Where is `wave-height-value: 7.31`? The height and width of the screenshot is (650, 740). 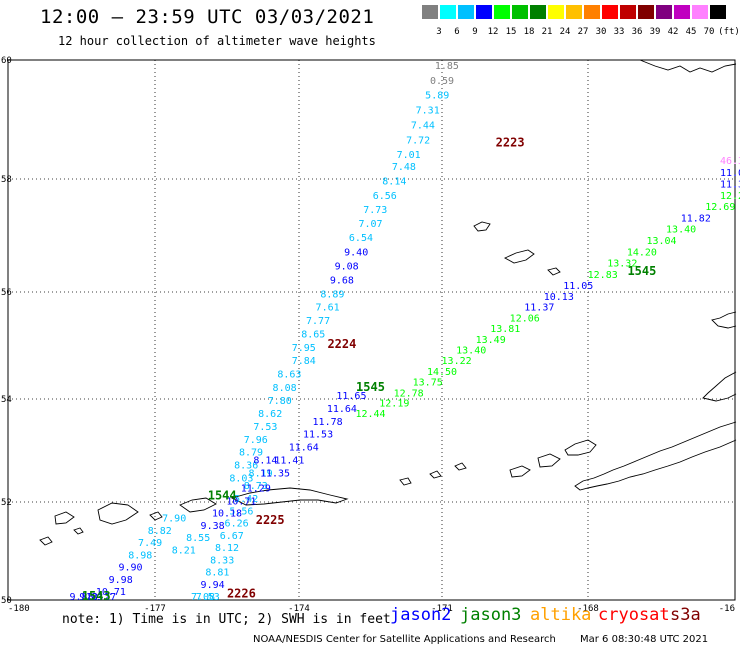 wave-height-value: 7.31 is located at coordinates (428, 111).